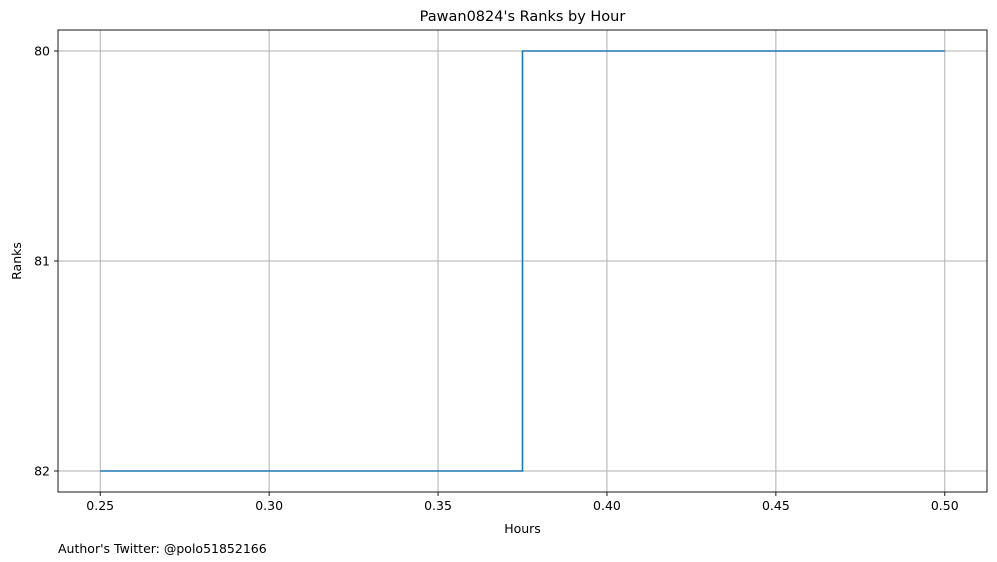  I want to click on y-axis-label: Ranks, so click(16, 261).